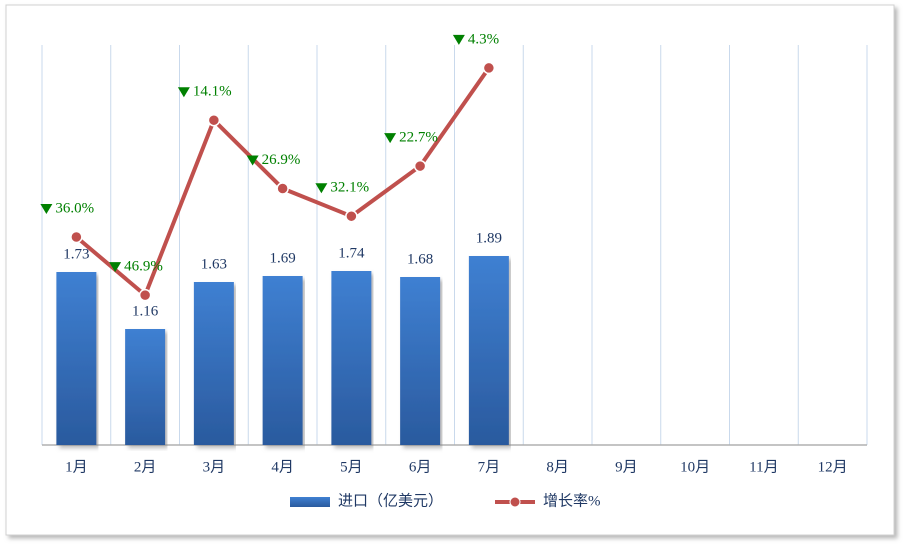 This screenshot has width=905, height=545. Describe the element at coordinates (695, 467) in the screenshot. I see `x-tick-label: 10月` at that location.